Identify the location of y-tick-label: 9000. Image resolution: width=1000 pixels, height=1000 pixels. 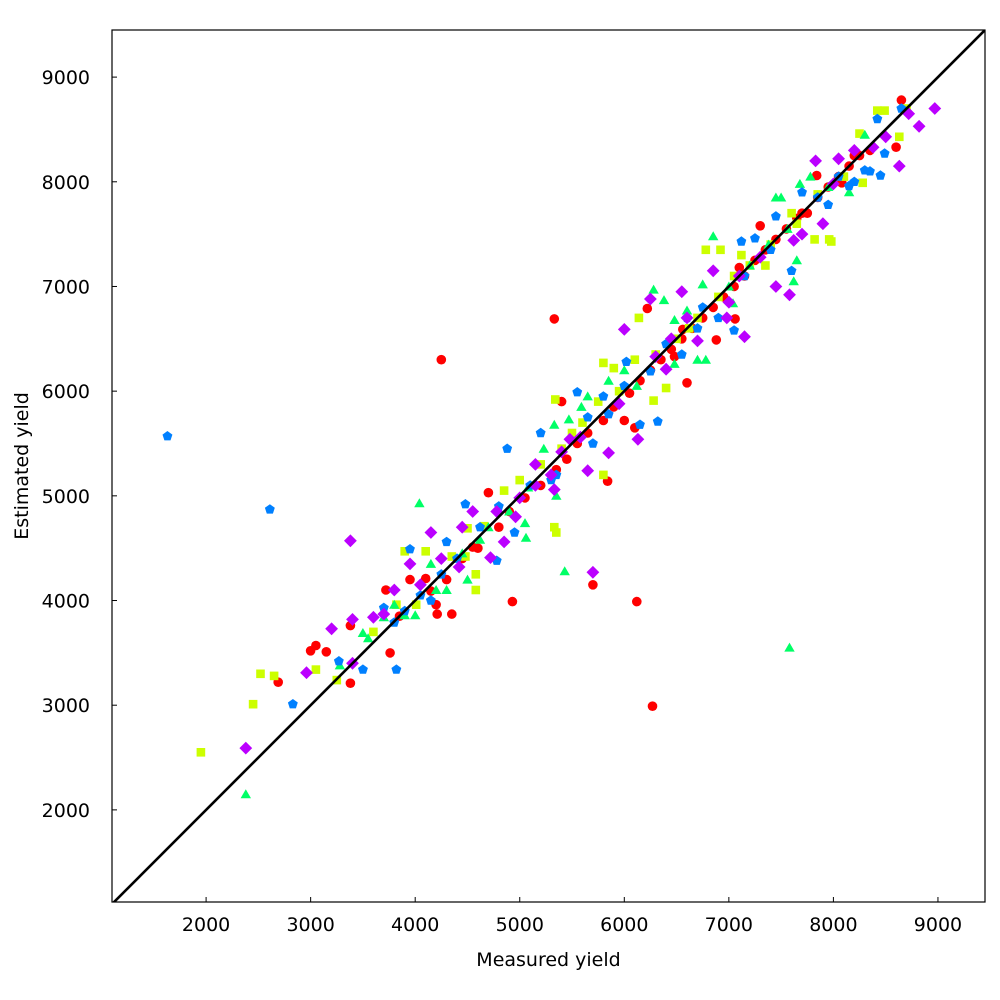
(66, 78).